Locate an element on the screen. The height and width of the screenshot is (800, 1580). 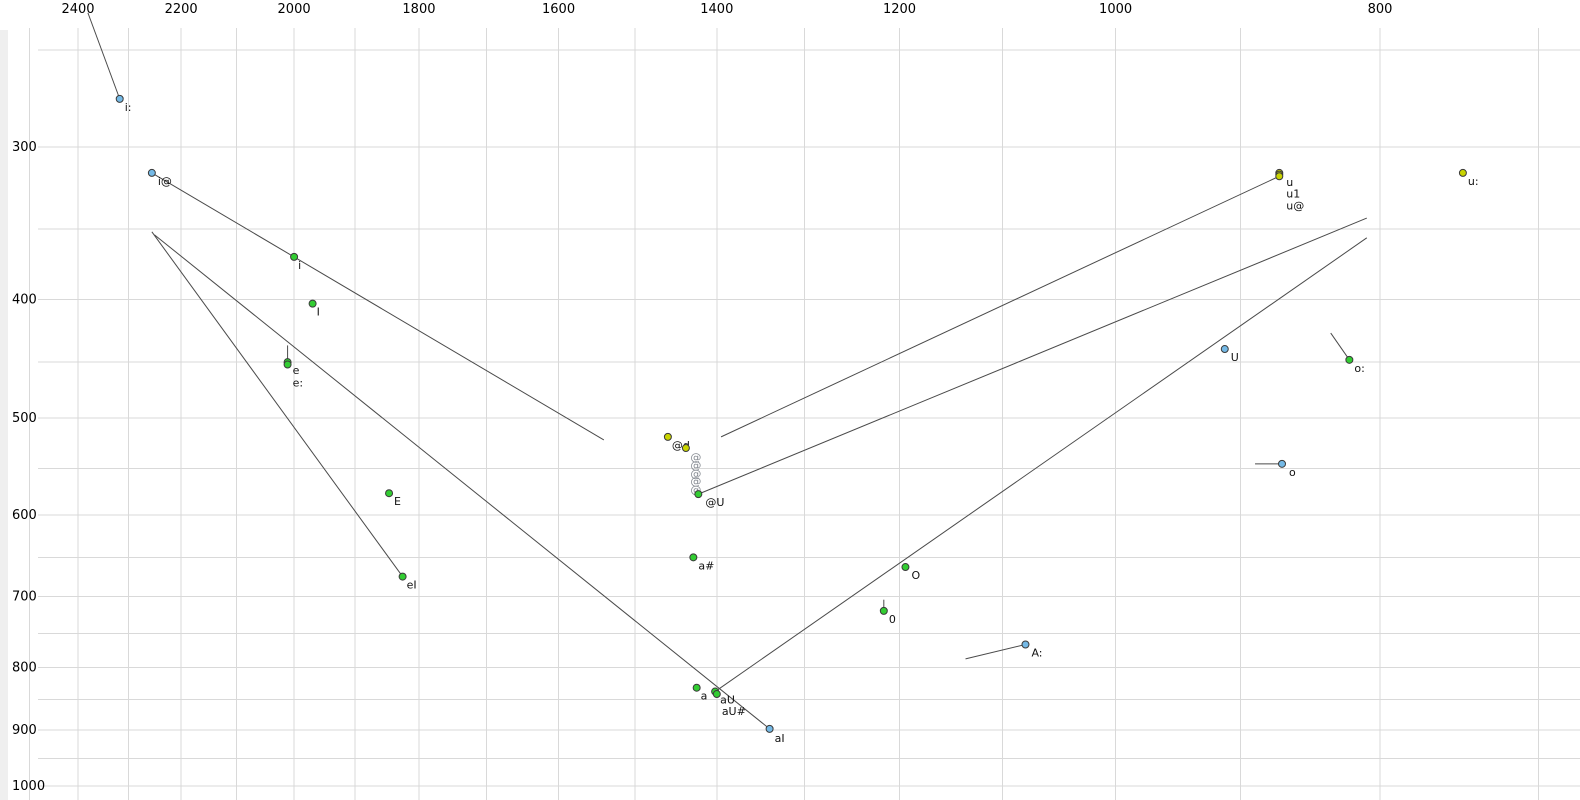
vowel-label-u:: u: is located at coordinates (1473, 181).